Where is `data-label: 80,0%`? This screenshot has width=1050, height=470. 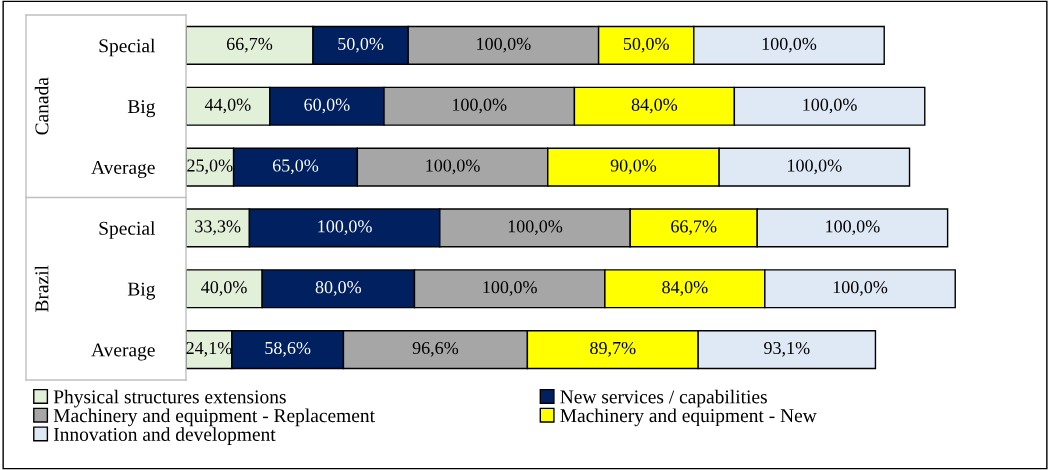
data-label: 80,0% is located at coordinates (338, 288).